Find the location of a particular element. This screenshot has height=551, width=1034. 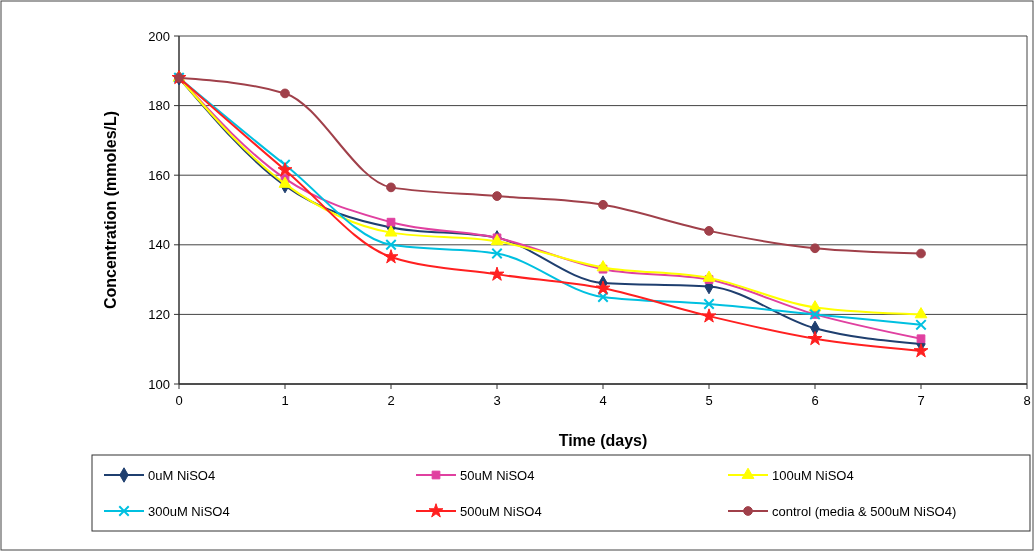

y-tick-label: 200 is located at coordinates (159, 36).